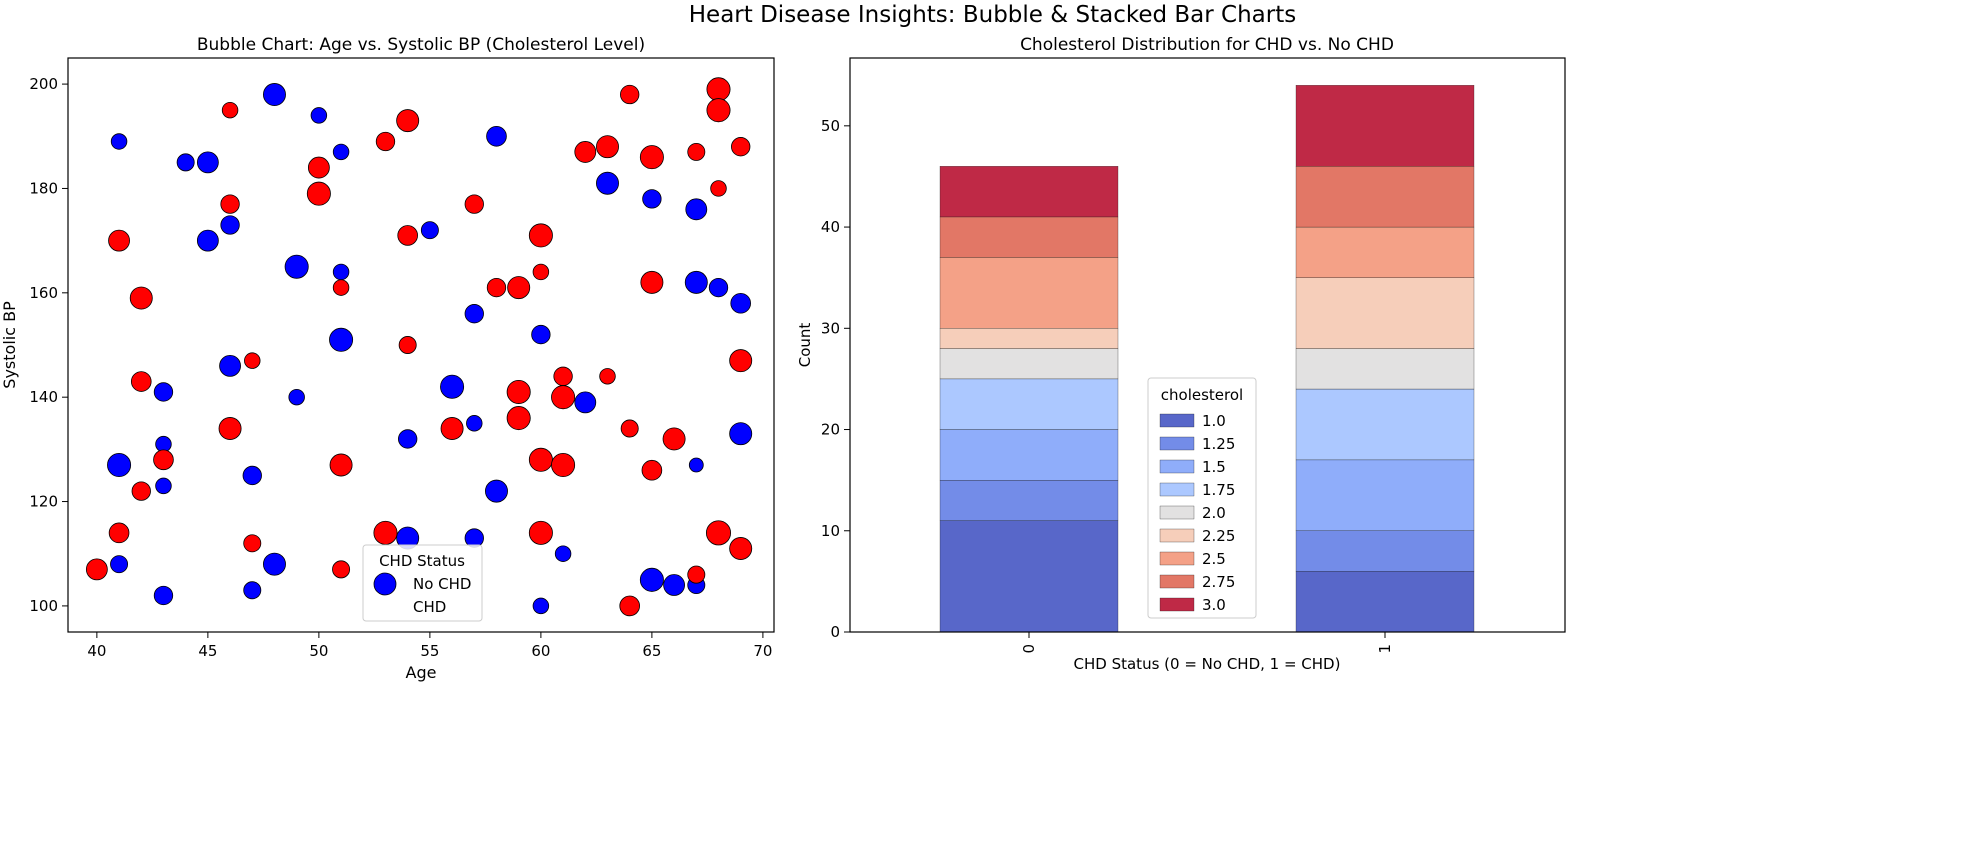 The height and width of the screenshot is (865, 1985). What do you see at coordinates (762, 651) in the screenshot?
I see `x-tick-label: 70` at bounding box center [762, 651].